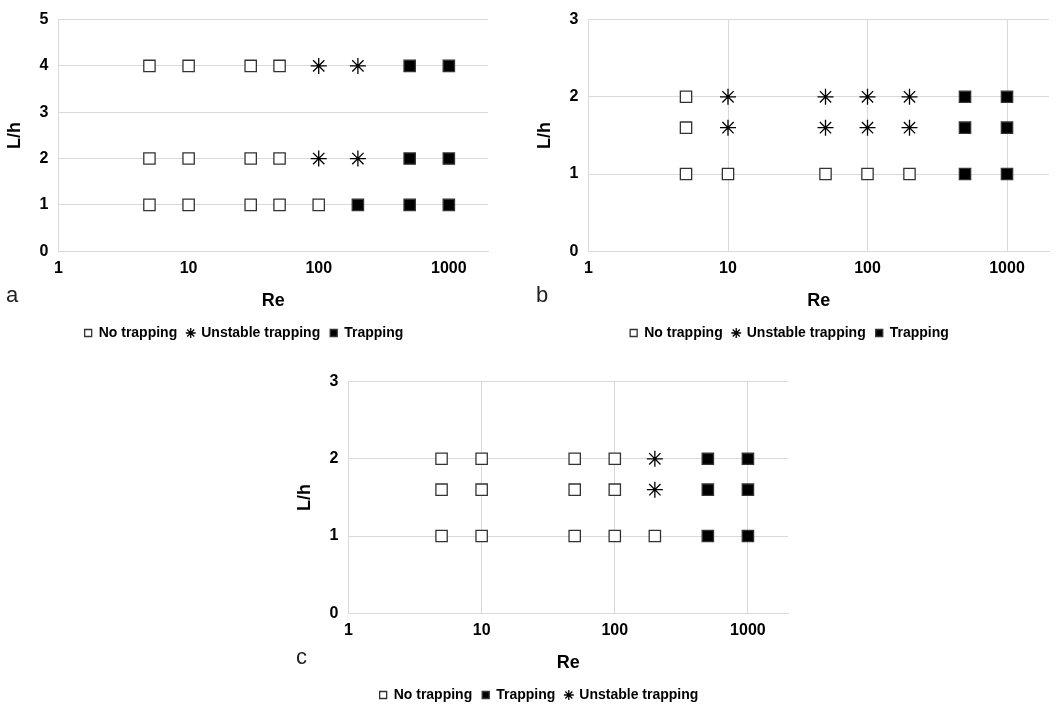 The image size is (1061, 712). Describe the element at coordinates (12, 295) in the screenshot. I see `text: a` at that location.